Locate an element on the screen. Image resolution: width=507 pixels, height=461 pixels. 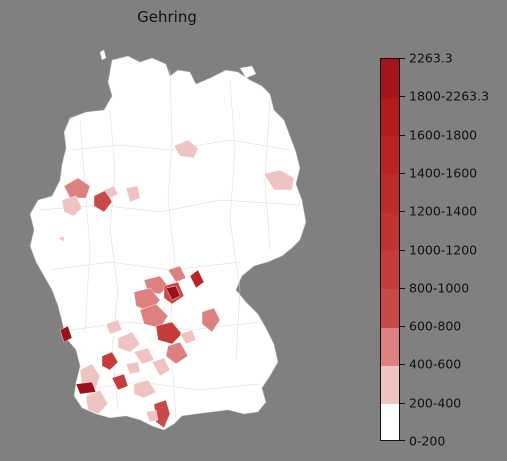
legend-tick-label: 600-800 is located at coordinates (435, 326).